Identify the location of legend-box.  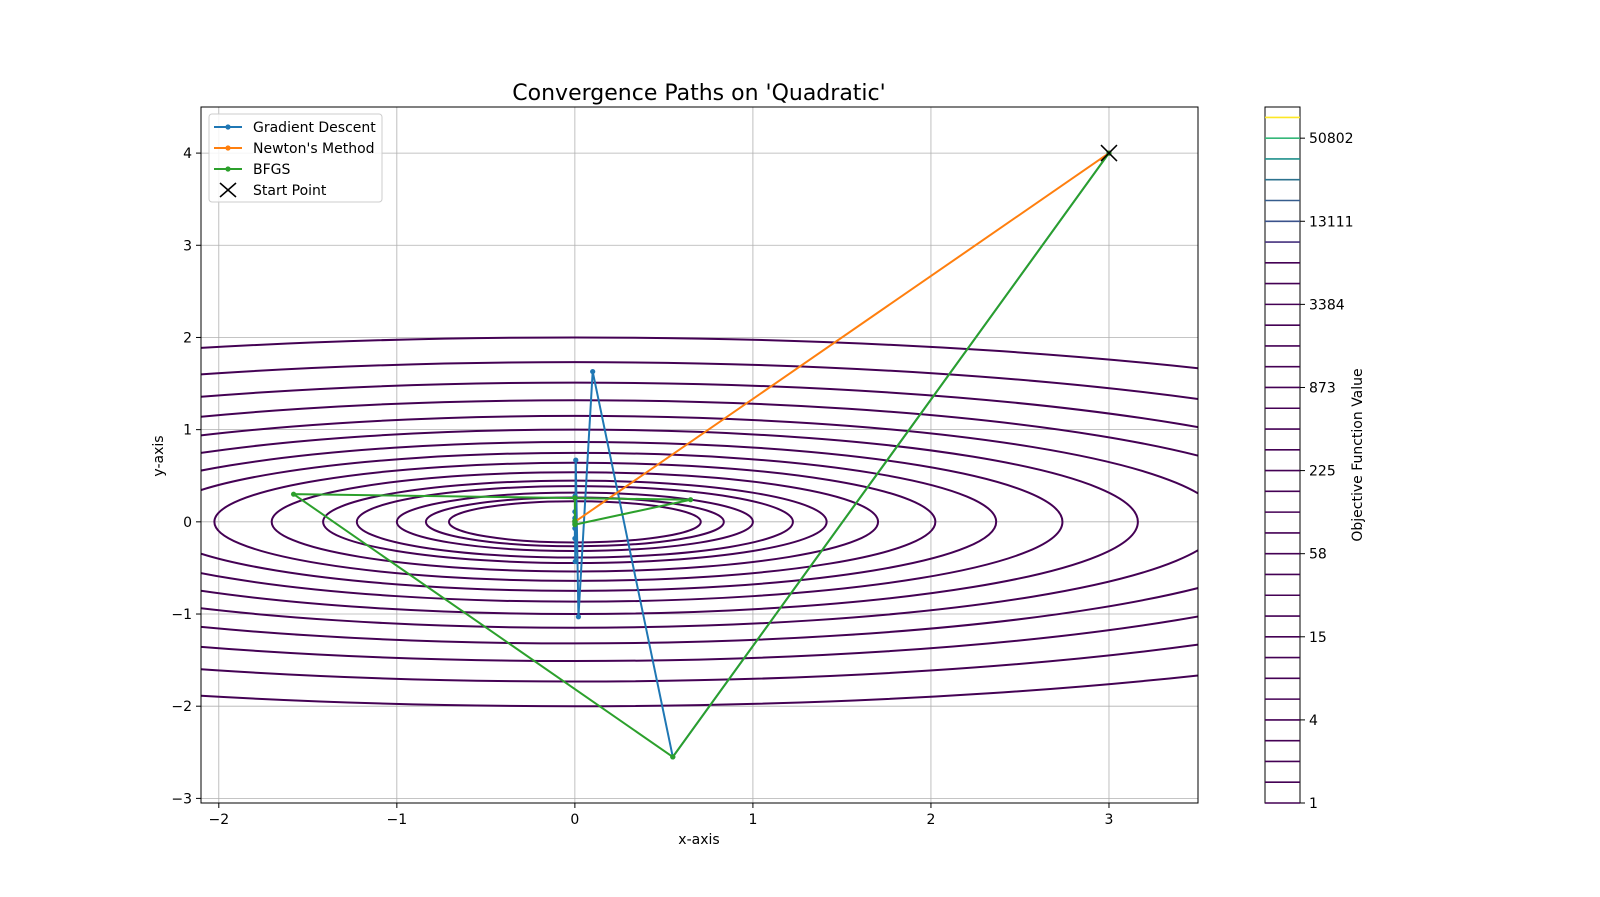
(295, 158).